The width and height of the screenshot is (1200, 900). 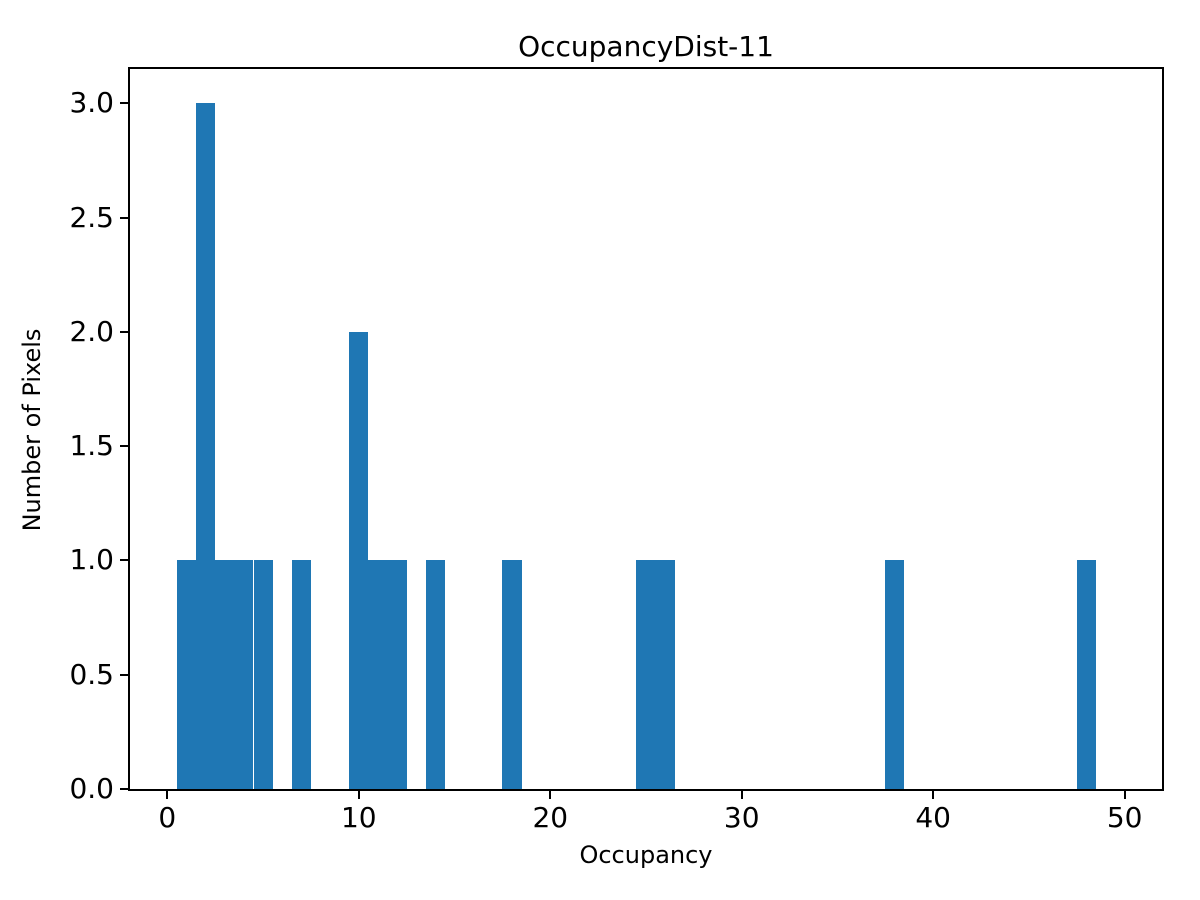 What do you see at coordinates (646, 855) in the screenshot?
I see `x-axis-label: Occupancy` at bounding box center [646, 855].